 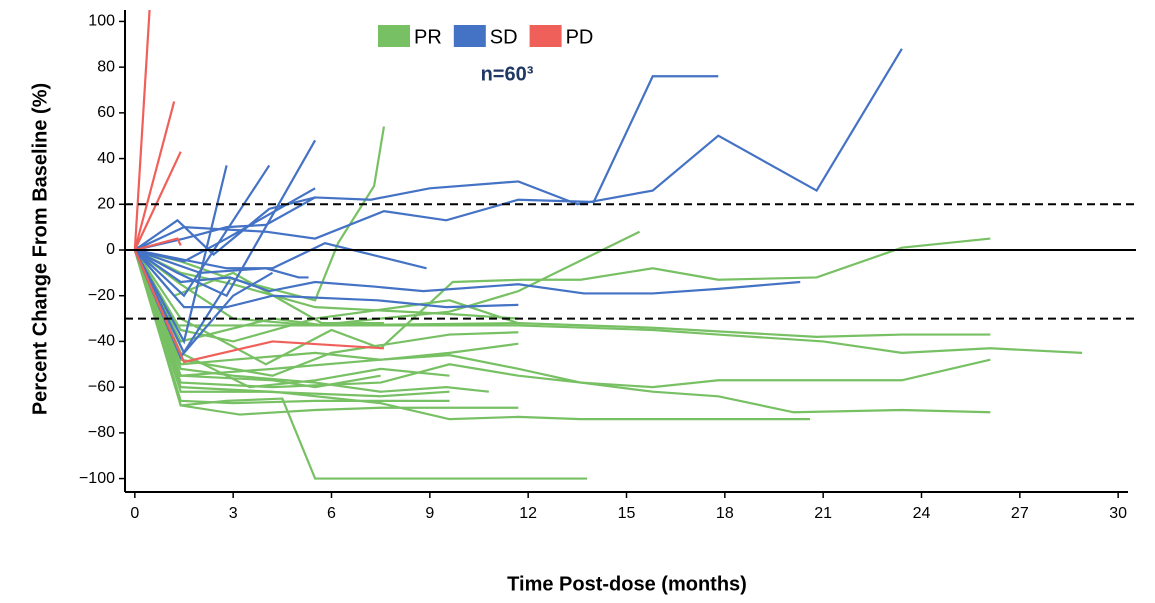 What do you see at coordinates (627, 513) in the screenshot?
I see `x-tick-label: 15` at bounding box center [627, 513].